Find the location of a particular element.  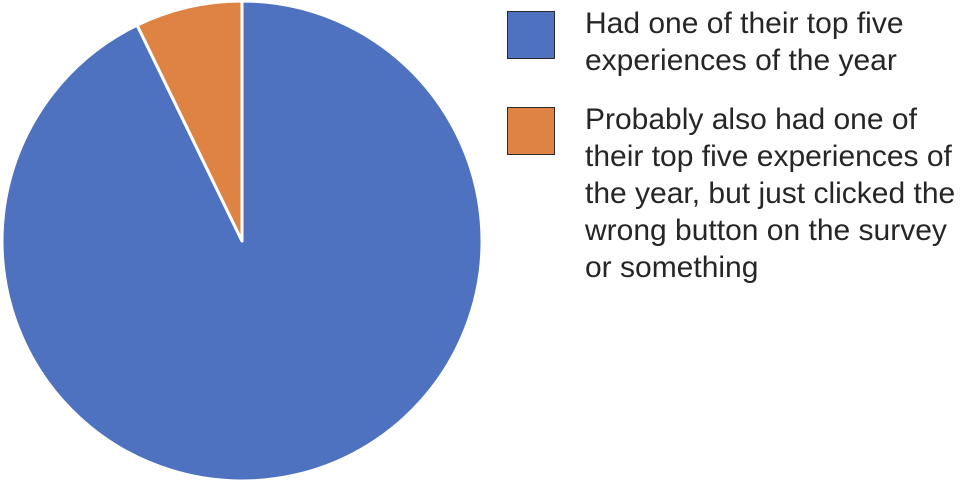

legend-swatch-blue is located at coordinates (531, 35).